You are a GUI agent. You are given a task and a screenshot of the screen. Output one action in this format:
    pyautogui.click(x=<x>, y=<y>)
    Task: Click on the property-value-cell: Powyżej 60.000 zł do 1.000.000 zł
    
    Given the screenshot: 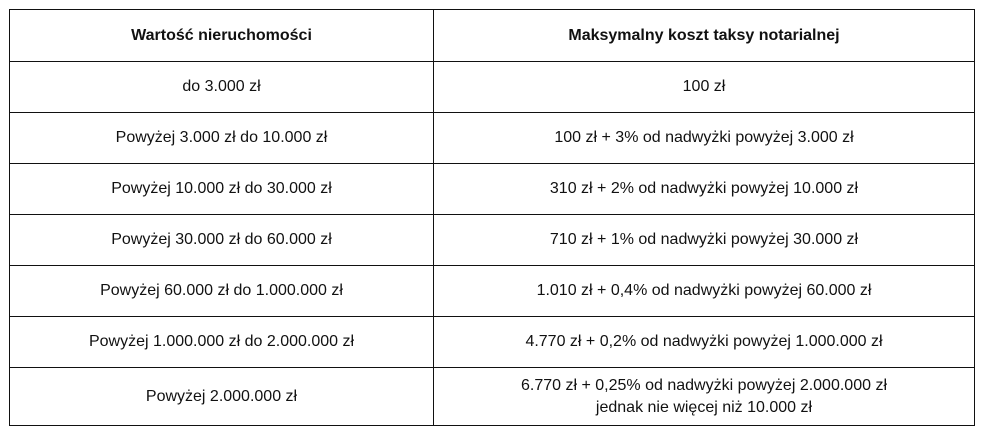 What is the action you would take?
    pyautogui.click(x=221, y=291)
    